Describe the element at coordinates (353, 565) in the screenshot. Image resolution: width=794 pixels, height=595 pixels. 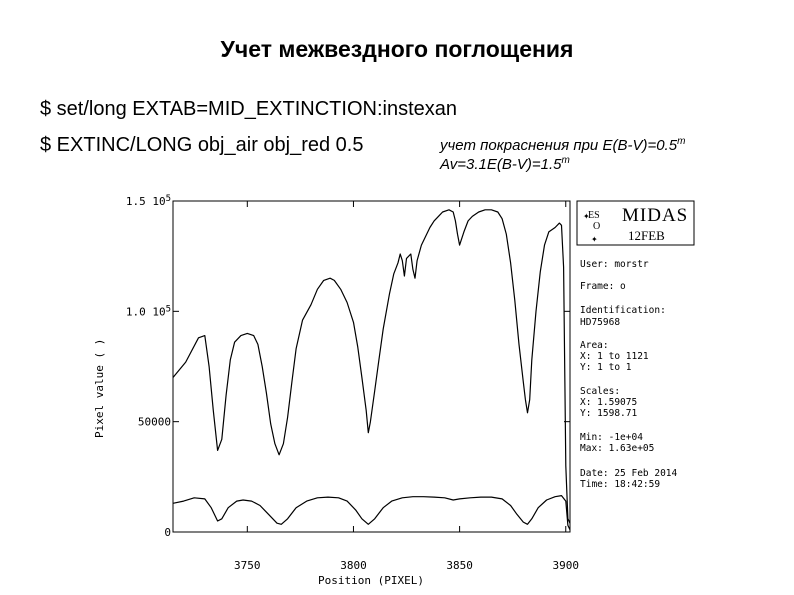
I see `x-tick-label: 3800` at that location.